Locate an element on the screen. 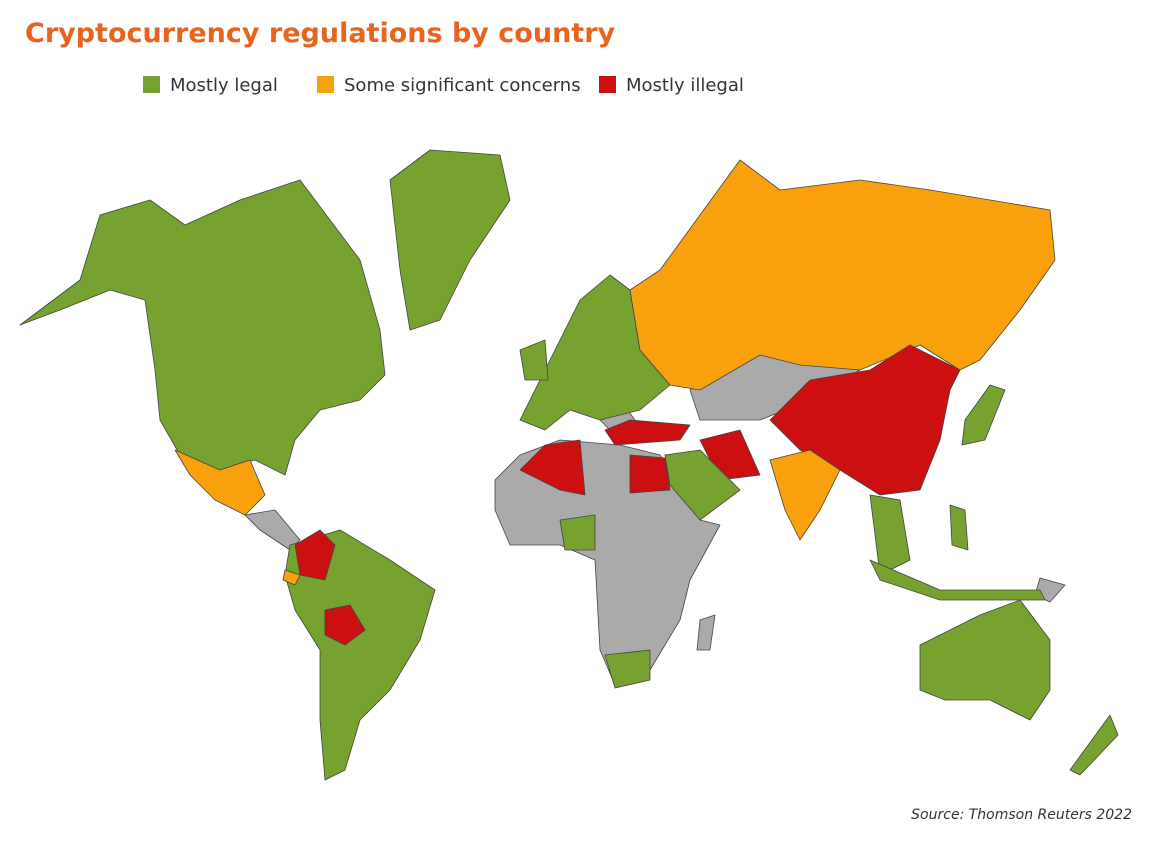 The image size is (1167, 854). colombia is located at coordinates (315, 555).